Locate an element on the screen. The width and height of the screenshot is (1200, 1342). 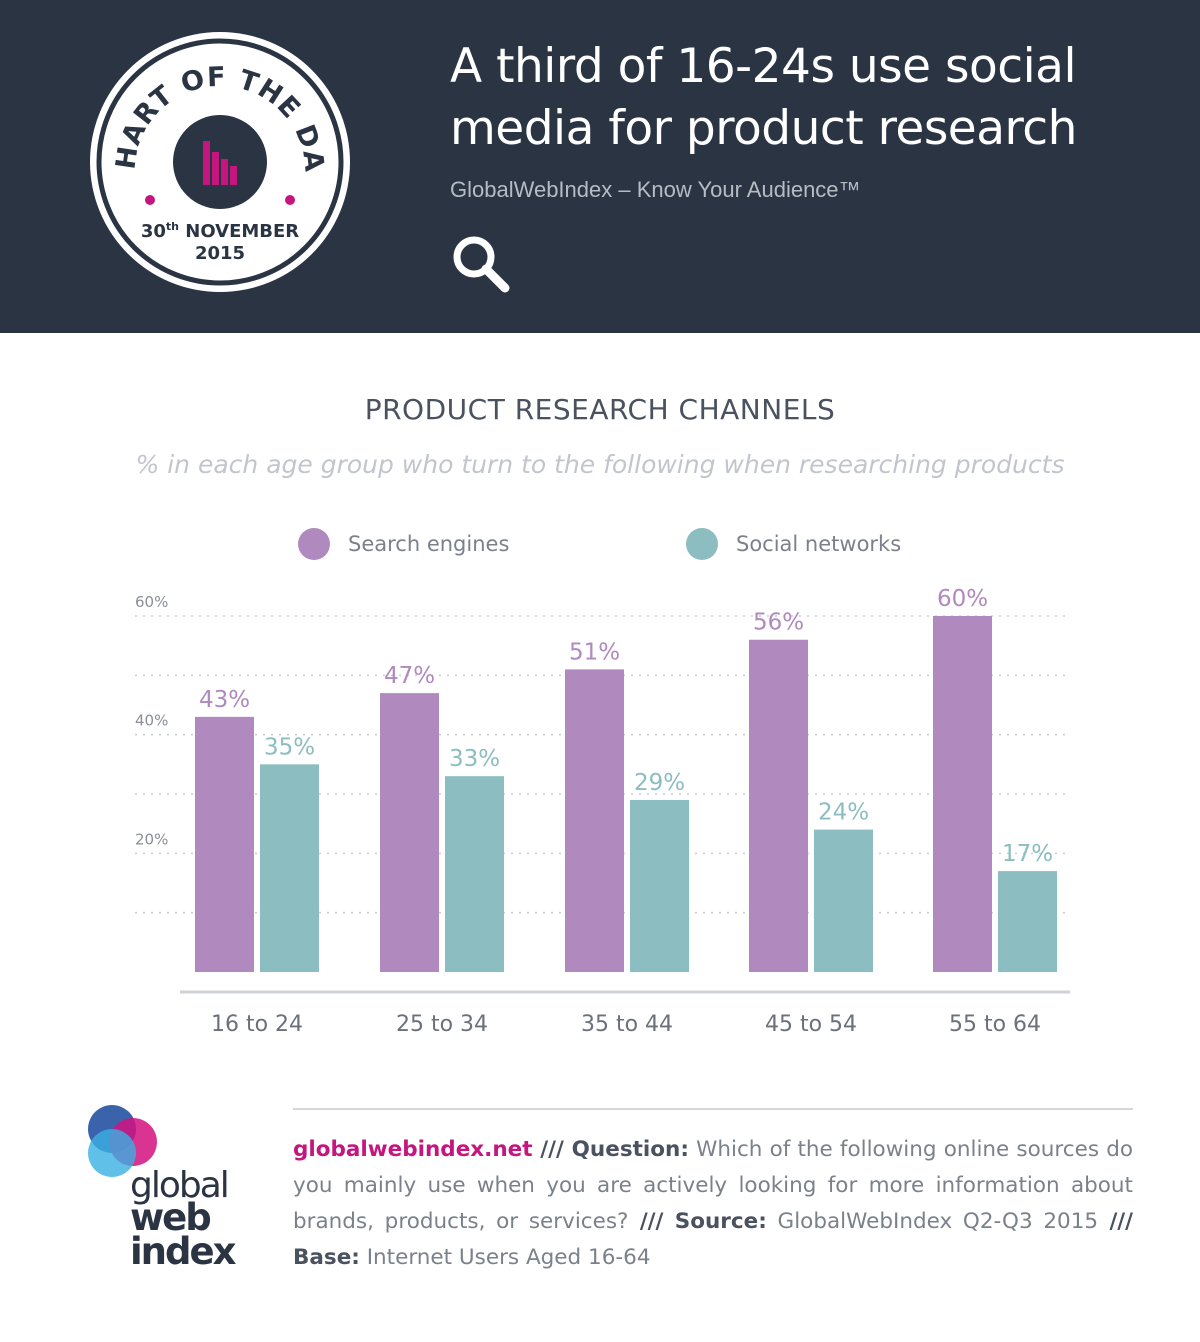
y-tick-label: 60% is located at coordinates (151, 602).